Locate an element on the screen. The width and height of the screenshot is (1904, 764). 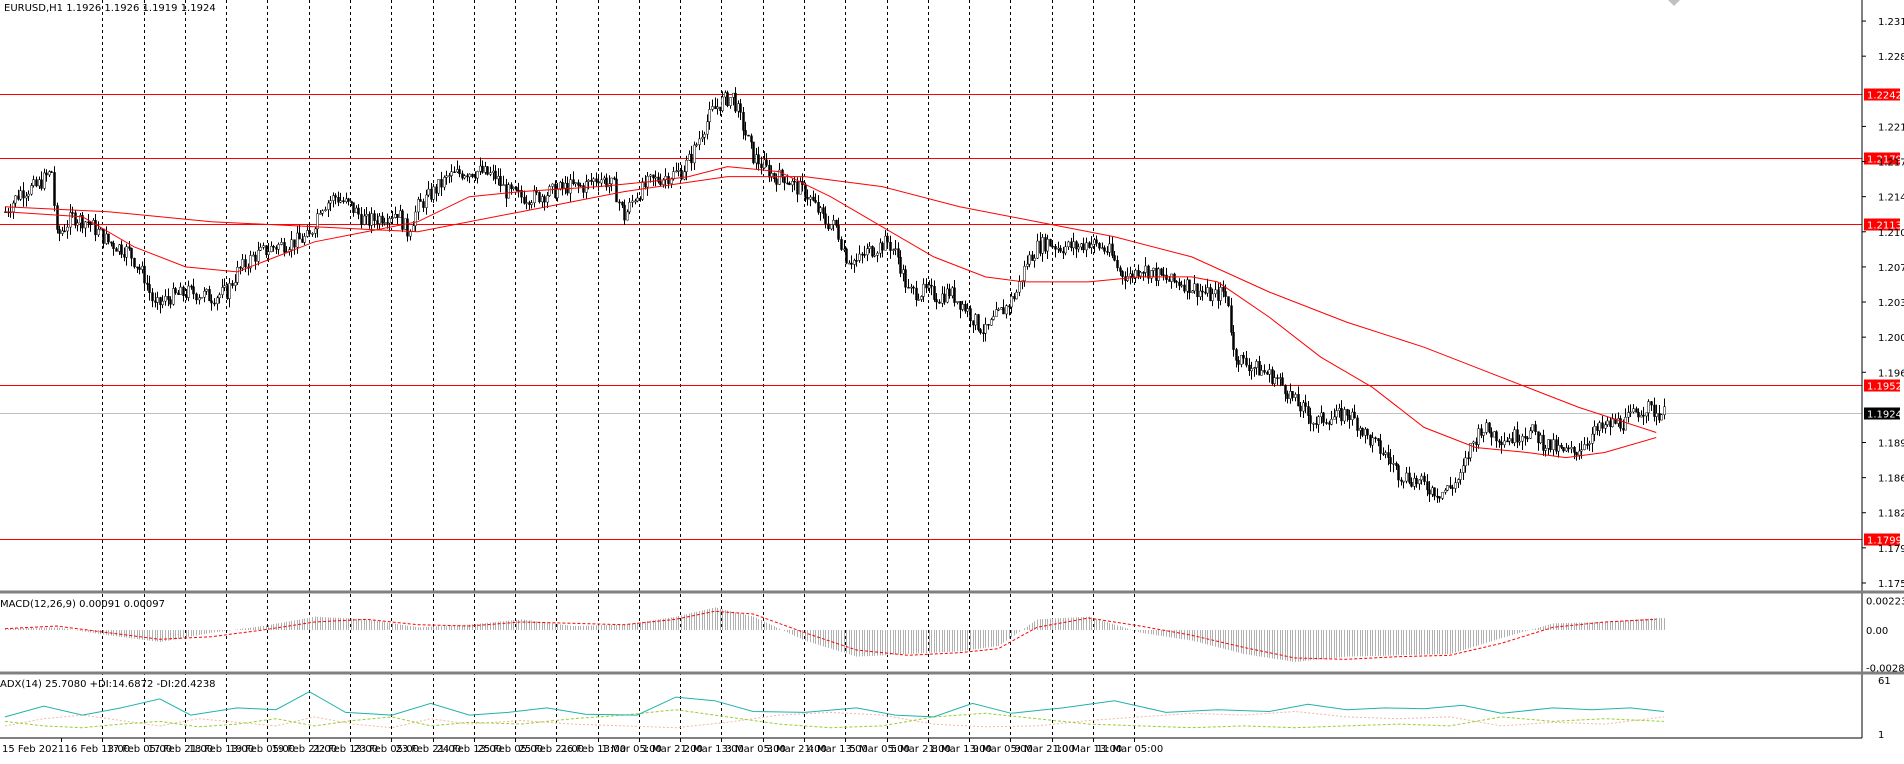
time-label: 19 Feb 05:00 is located at coordinates (263, 749).